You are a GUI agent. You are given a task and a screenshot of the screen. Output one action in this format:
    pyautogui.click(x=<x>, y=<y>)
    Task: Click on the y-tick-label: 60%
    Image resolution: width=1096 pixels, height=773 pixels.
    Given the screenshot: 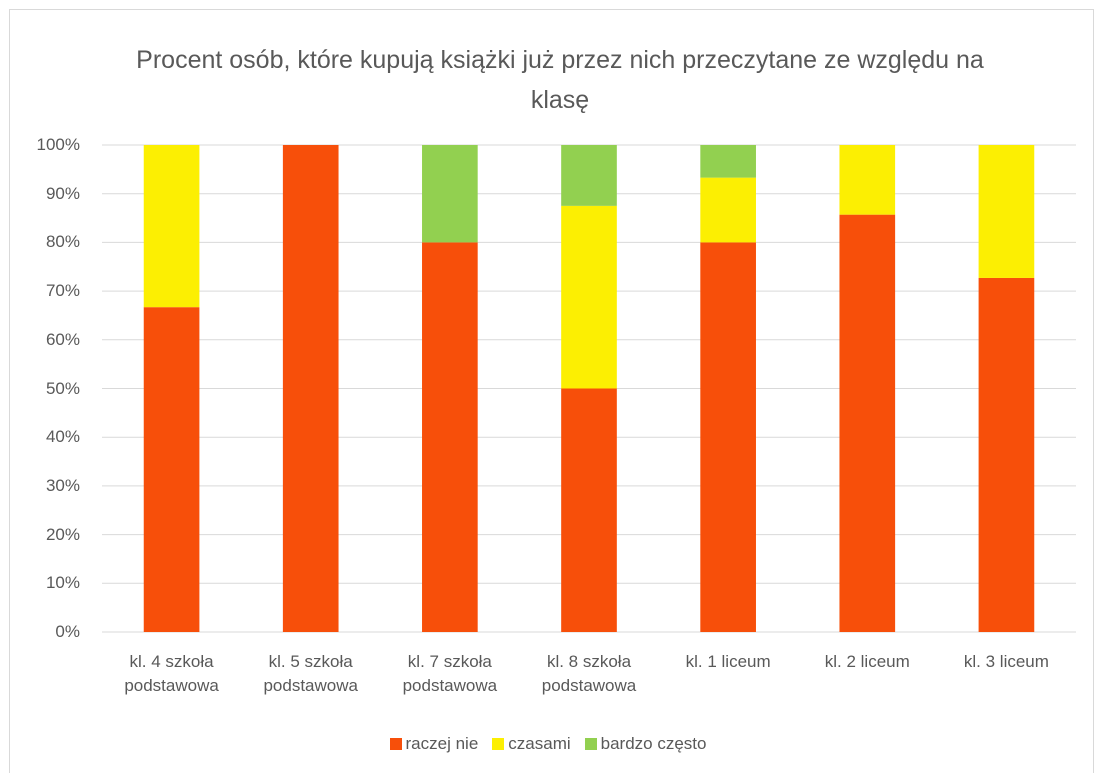 What is the action you would take?
    pyautogui.click(x=62, y=339)
    